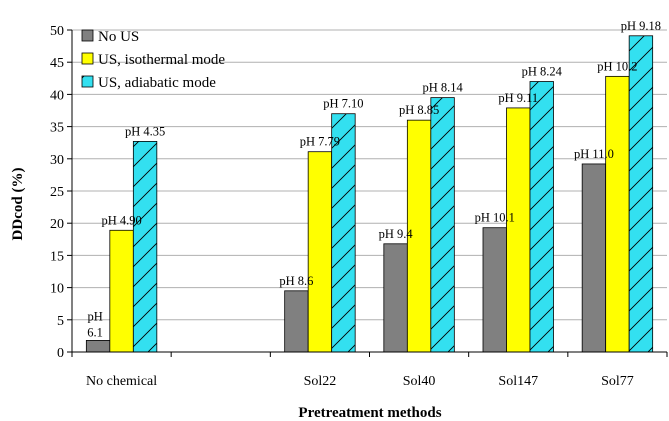 Image resolution: width=669 pixels, height=421 pixels. What do you see at coordinates (94, 316) in the screenshot?
I see `data-label: pH` at bounding box center [94, 316].